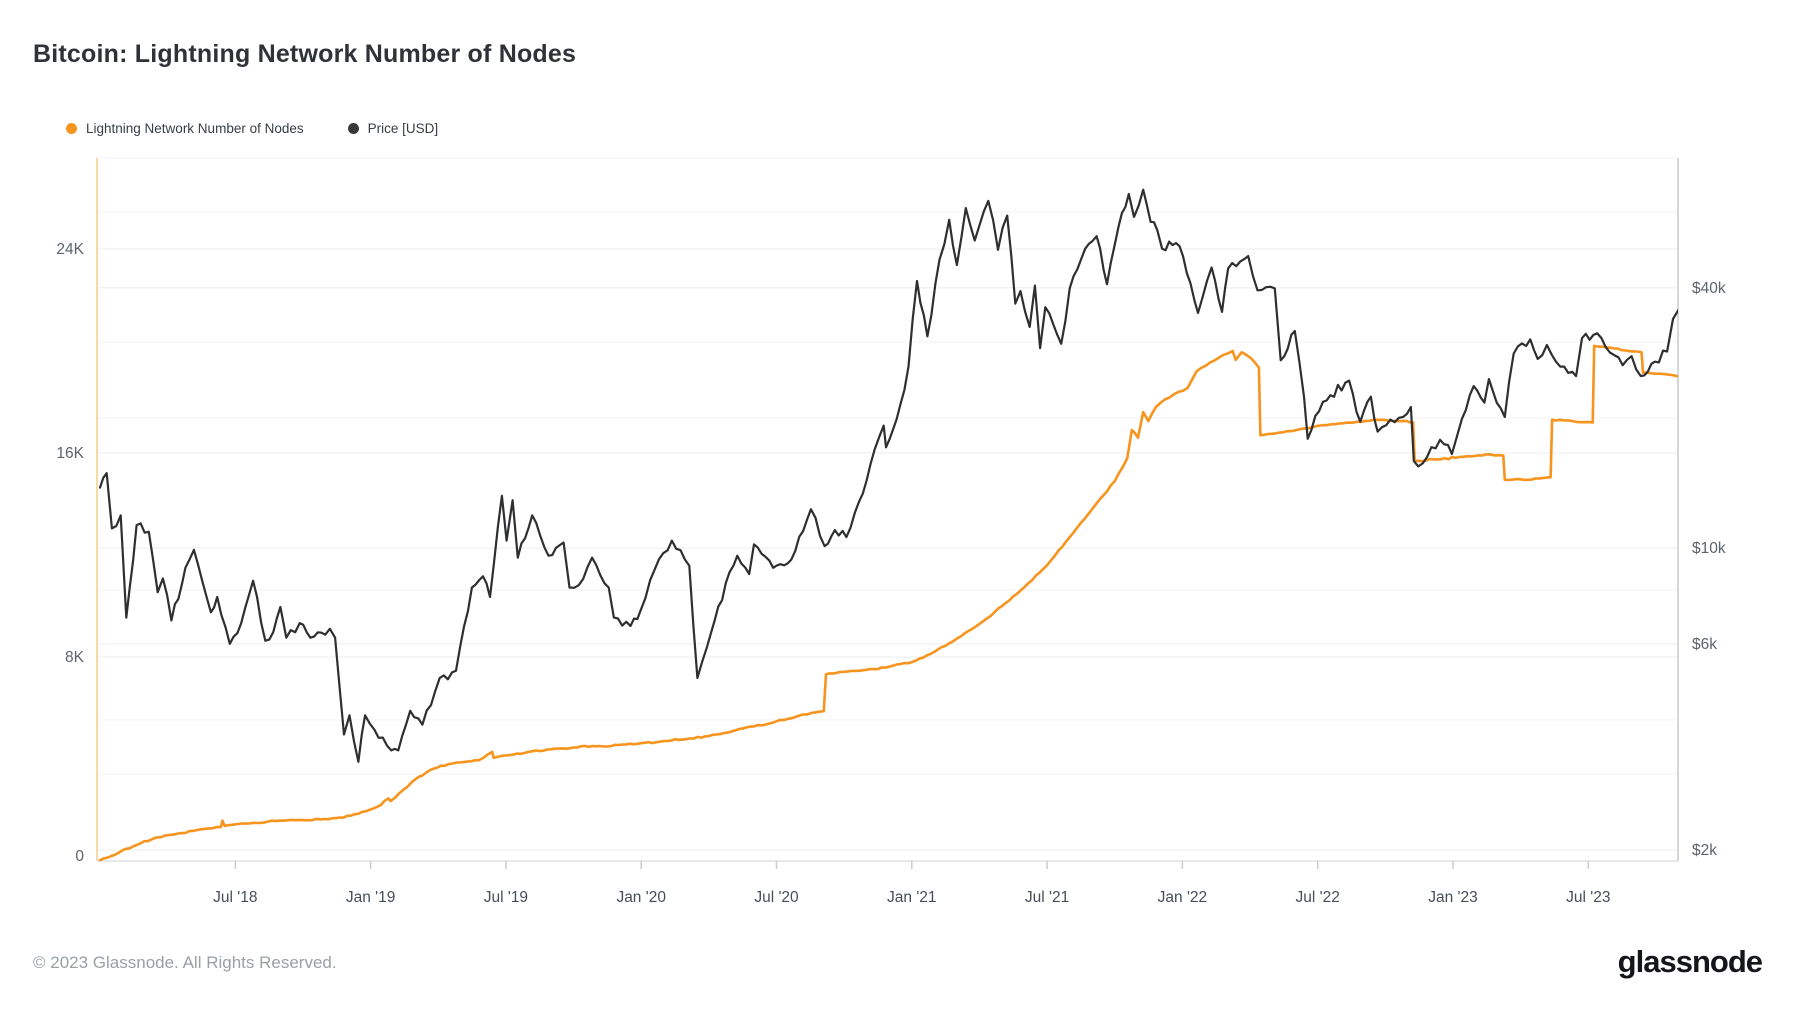  What do you see at coordinates (641, 897) in the screenshot?
I see `x-axis-tick-label: Jan '20` at bounding box center [641, 897].